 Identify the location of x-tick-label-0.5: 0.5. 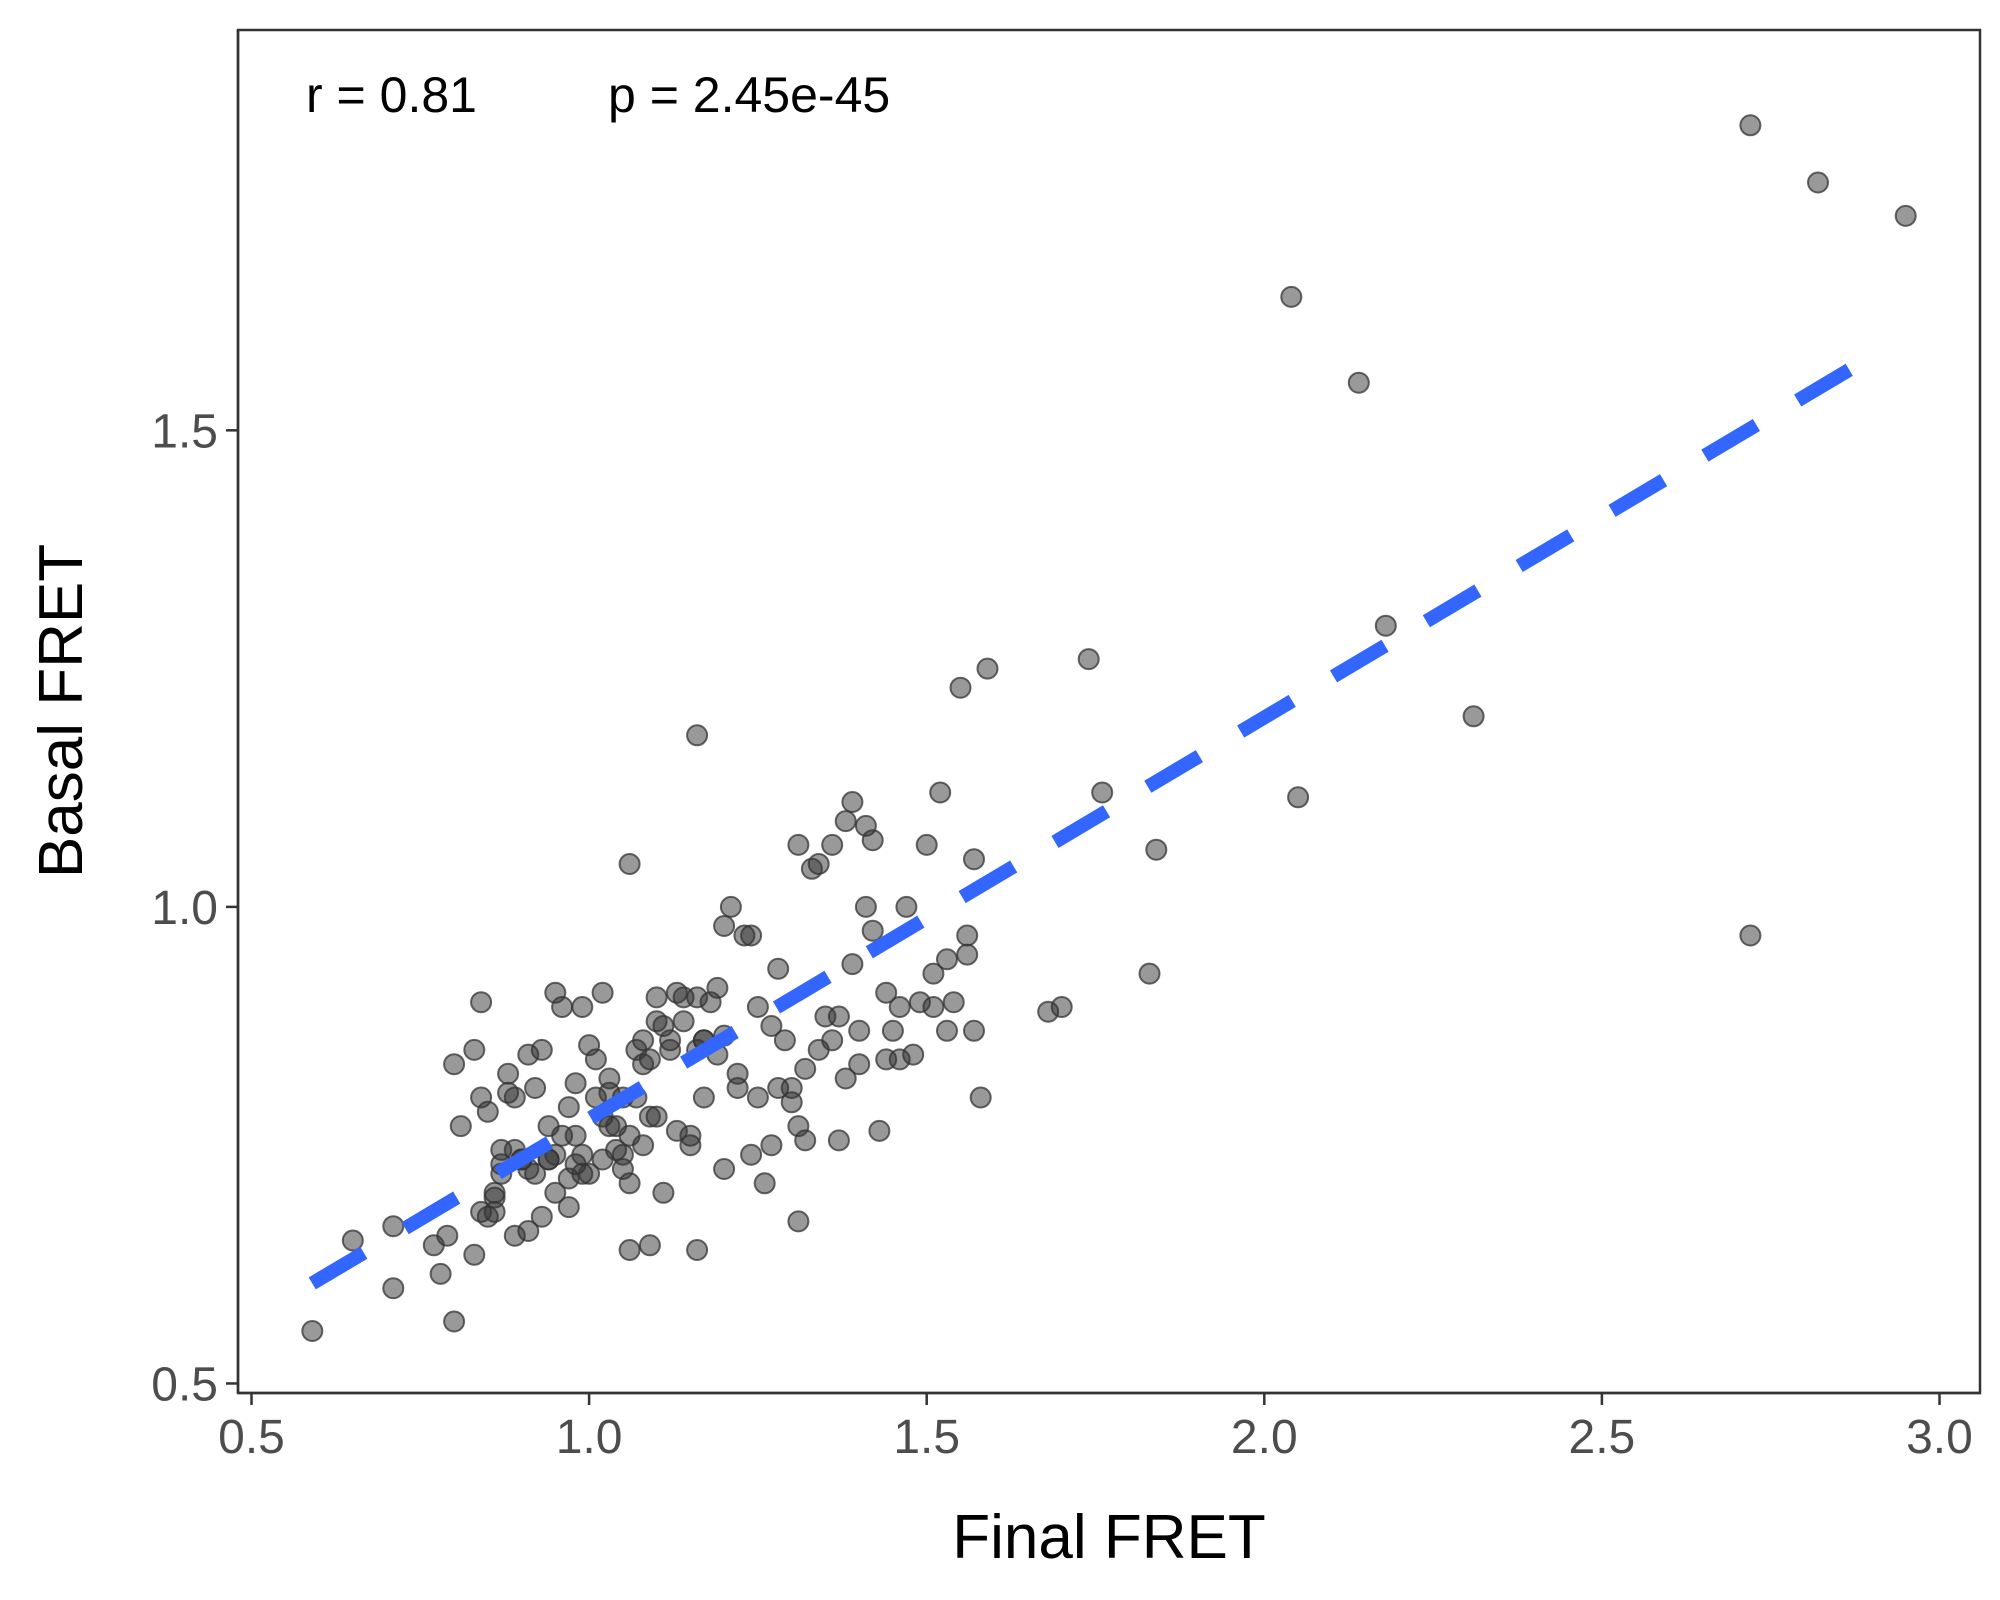
(251, 1437).